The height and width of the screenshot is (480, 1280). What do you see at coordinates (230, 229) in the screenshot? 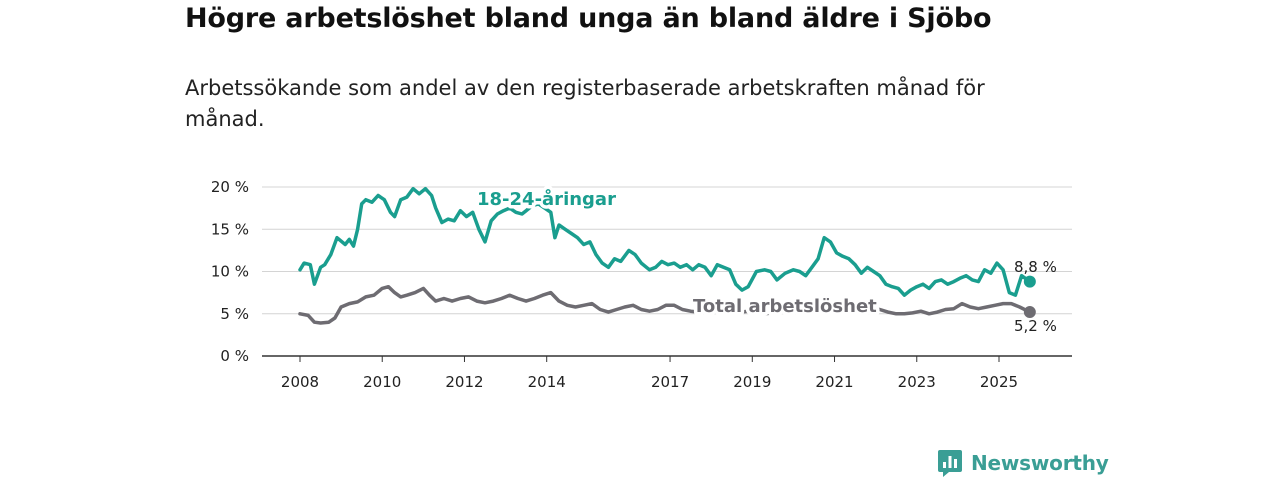
I see `y-tick-label: 15 %` at bounding box center [230, 229].